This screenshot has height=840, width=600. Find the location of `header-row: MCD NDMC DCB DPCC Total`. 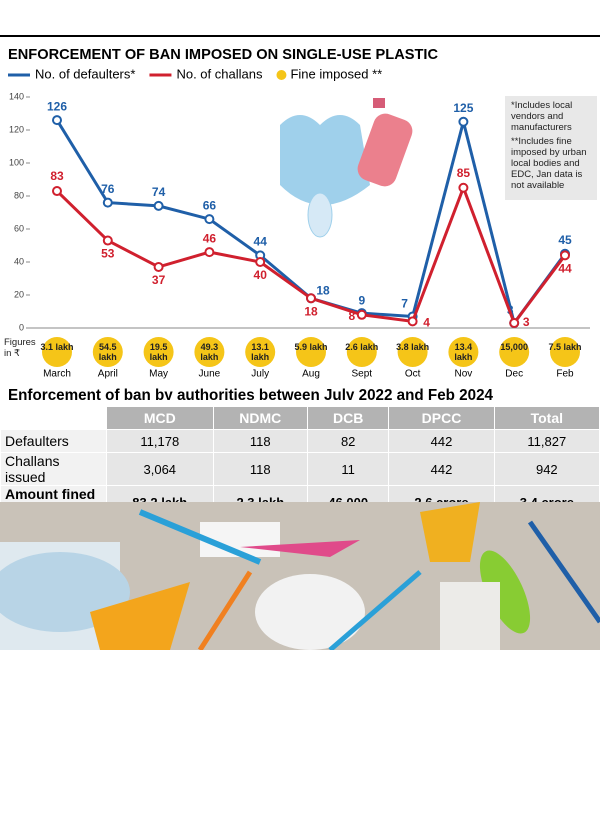

header-row: MCD NDMC DCB DPCC Total is located at coordinates (300, 418).